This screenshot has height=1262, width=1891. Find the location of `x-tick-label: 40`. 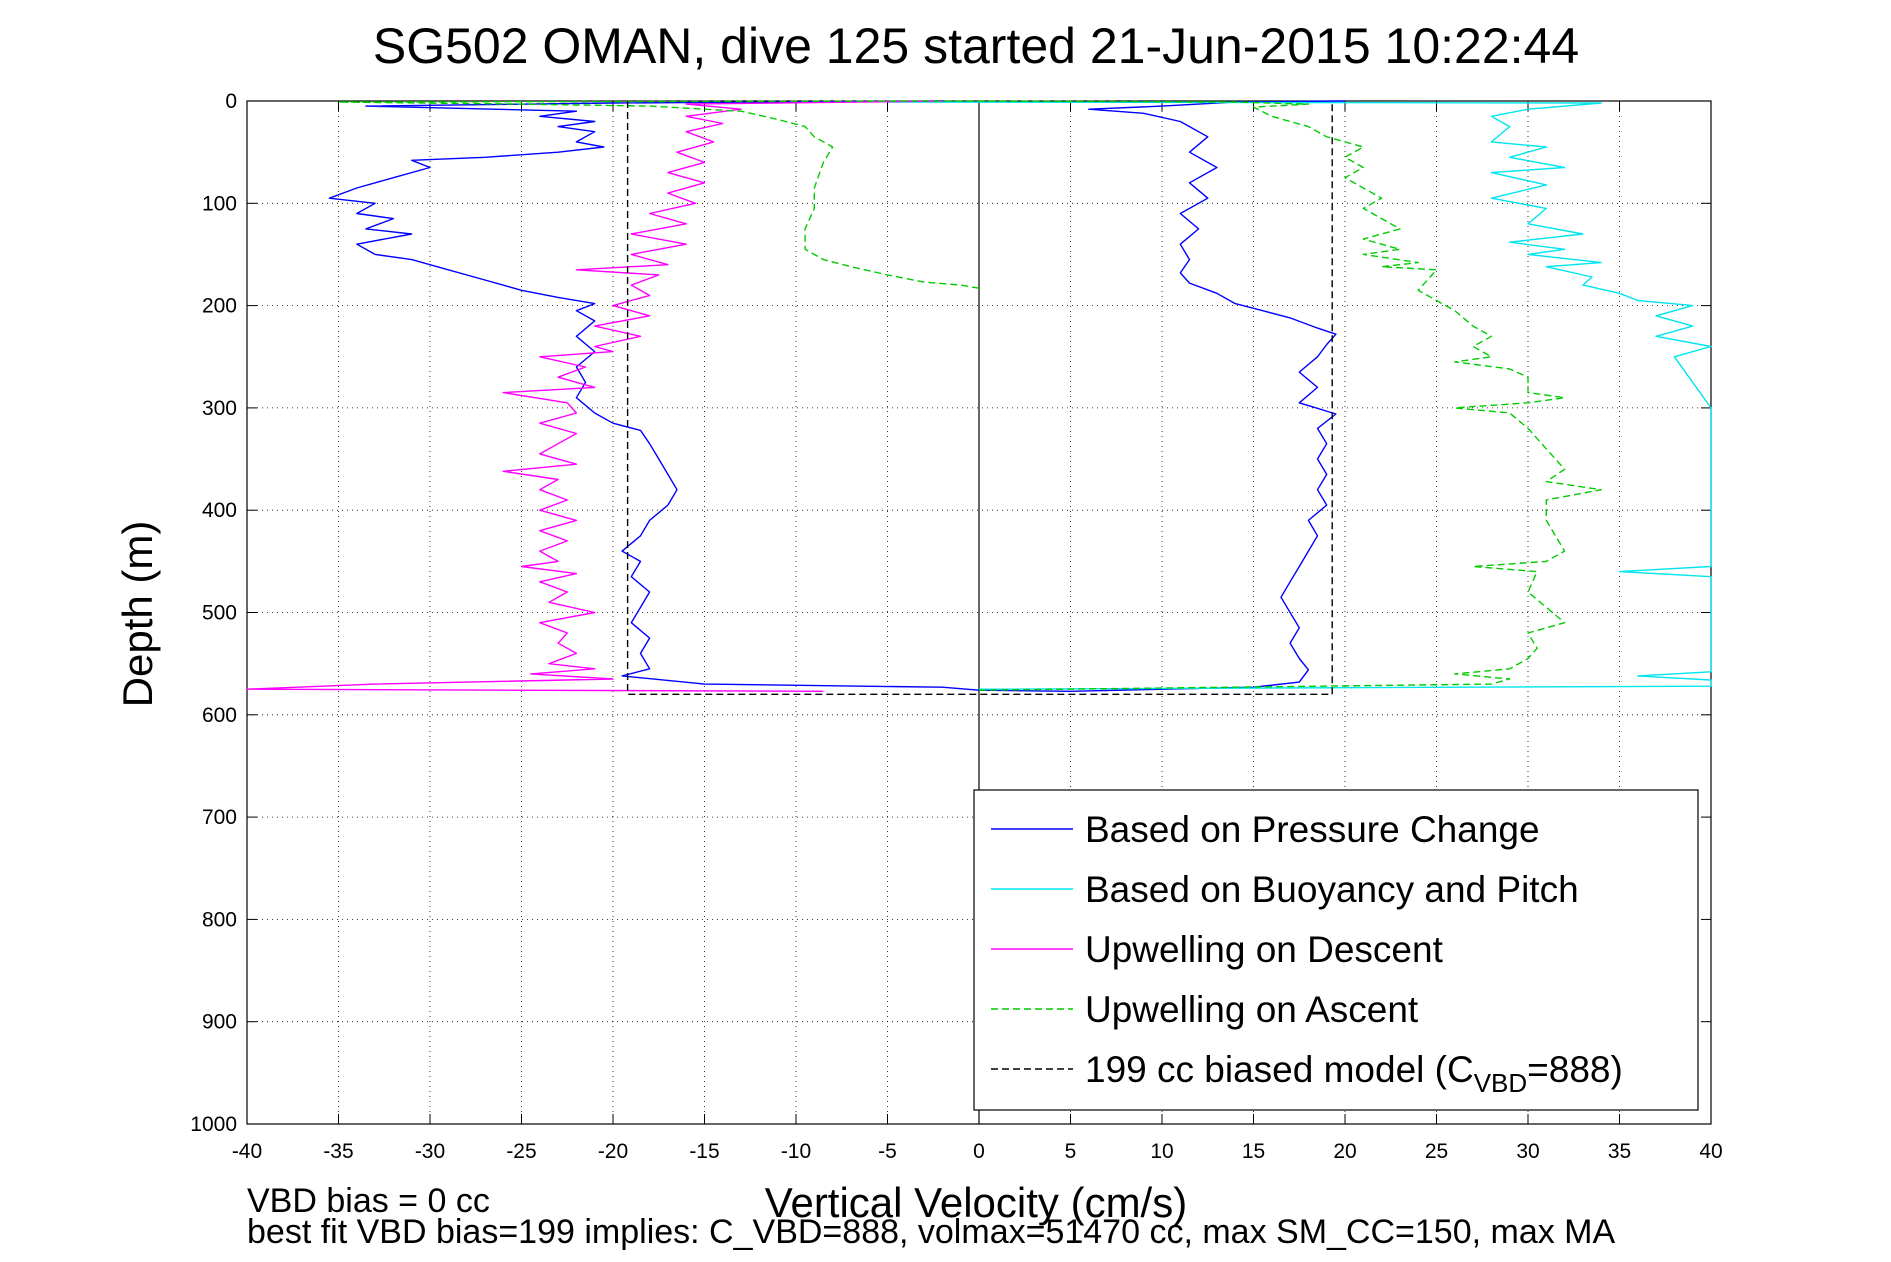

x-tick-label: 40 is located at coordinates (1710, 1151).